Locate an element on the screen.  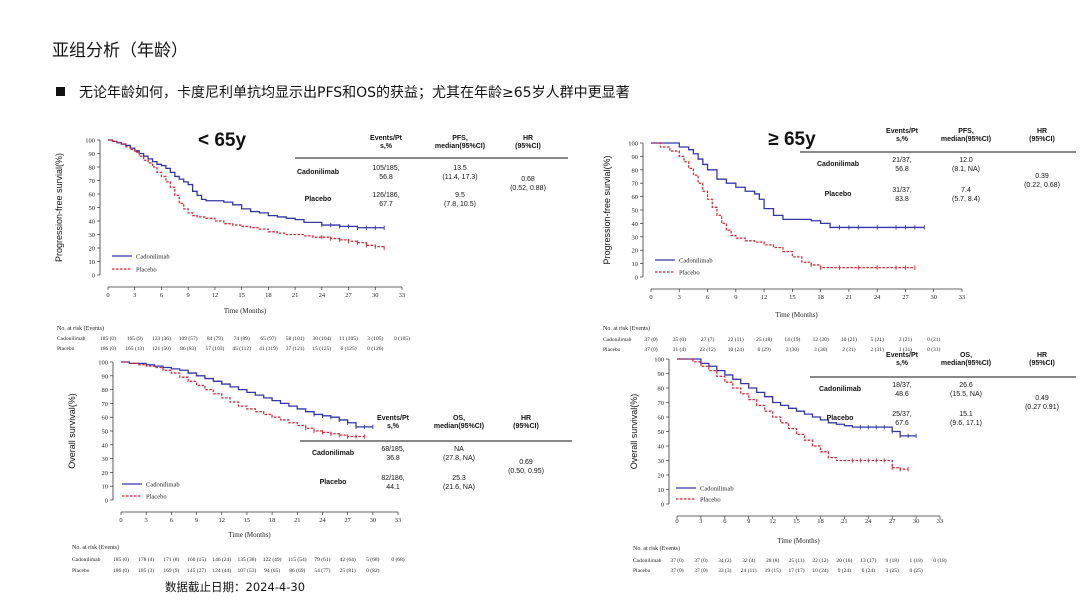
x-tick-label: 21 is located at coordinates (295, 295).